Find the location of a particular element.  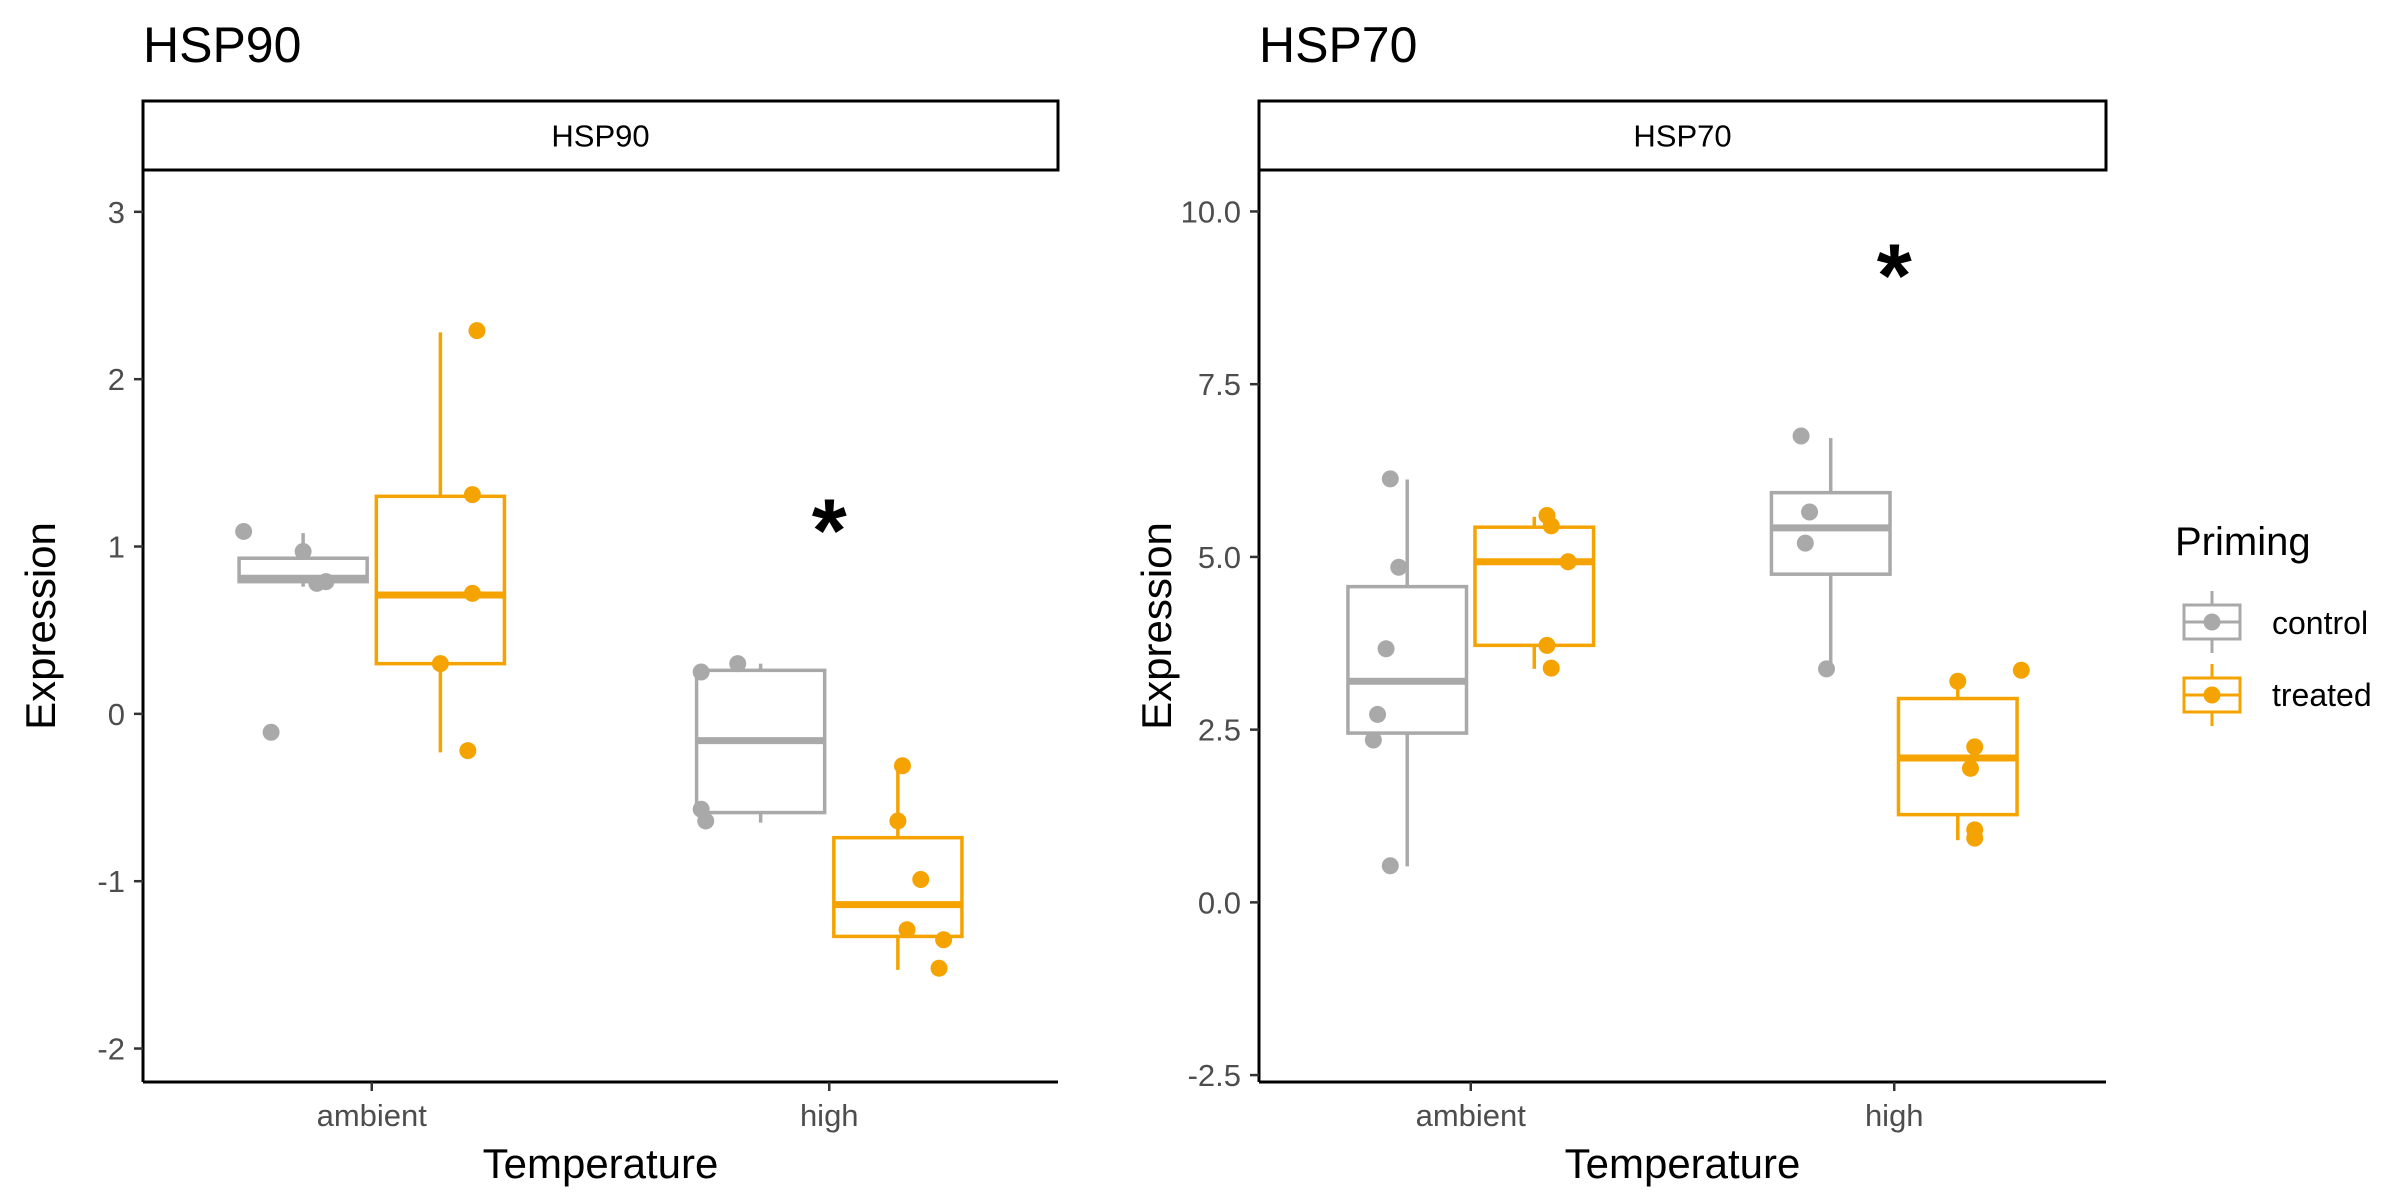

legend-title: Priming is located at coordinates (2243, 542).